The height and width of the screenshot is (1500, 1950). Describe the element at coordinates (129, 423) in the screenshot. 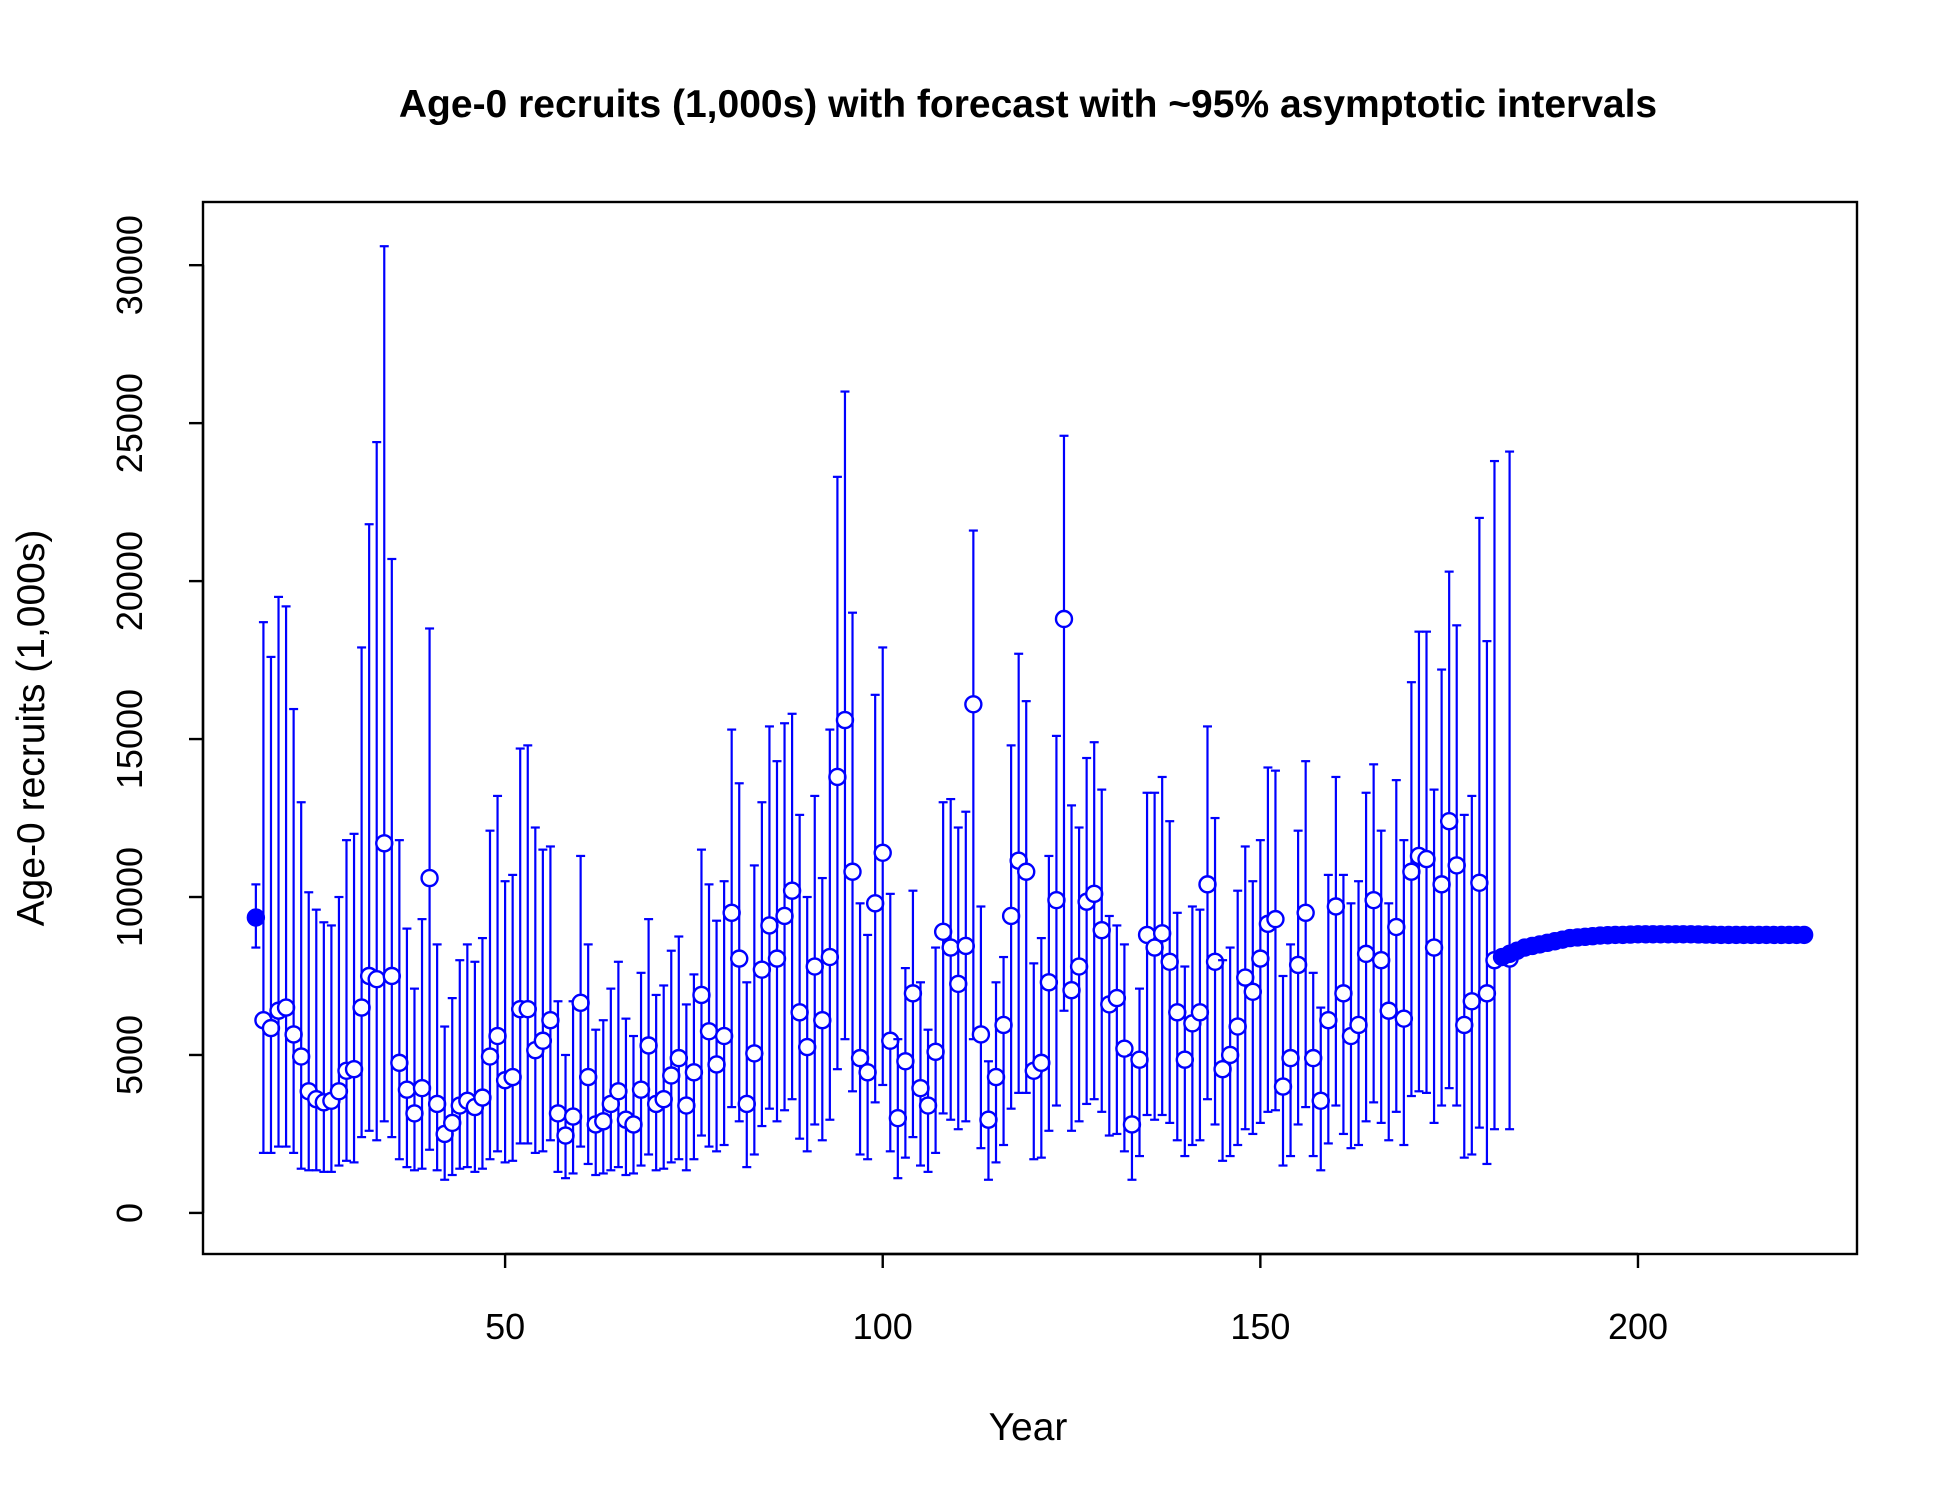

I see `y-tick-label: 25000` at that location.